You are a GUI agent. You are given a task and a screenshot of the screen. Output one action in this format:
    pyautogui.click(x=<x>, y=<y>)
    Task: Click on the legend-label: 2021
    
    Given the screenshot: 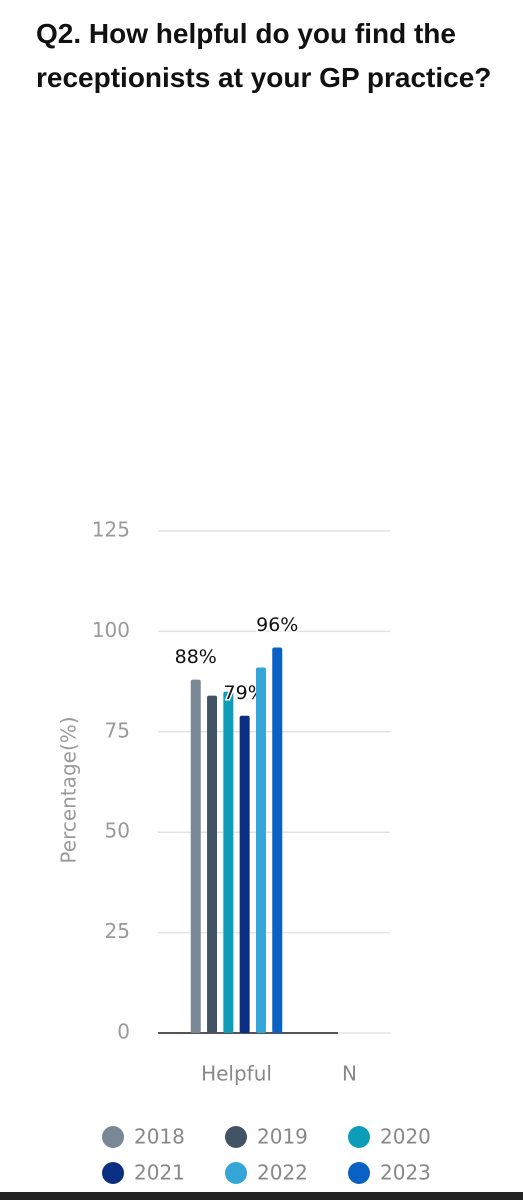 What is the action you would take?
    pyautogui.click(x=159, y=1173)
    